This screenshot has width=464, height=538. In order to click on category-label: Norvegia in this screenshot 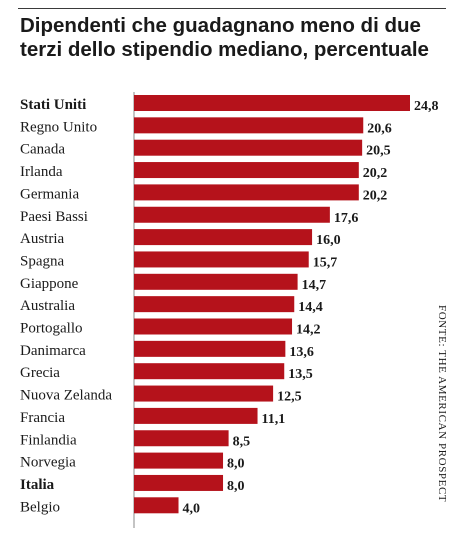, I will do `click(48, 463)`.